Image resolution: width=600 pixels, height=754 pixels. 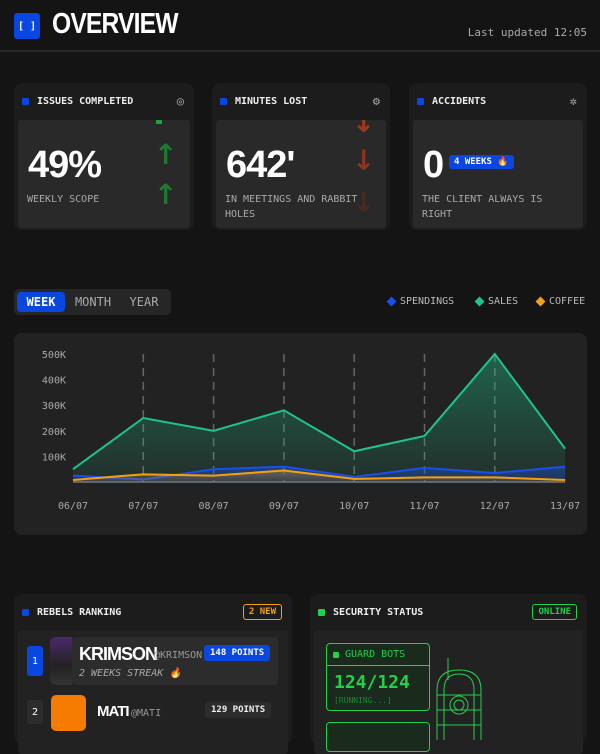 I want to click on line-sales, so click(x=319, y=411).